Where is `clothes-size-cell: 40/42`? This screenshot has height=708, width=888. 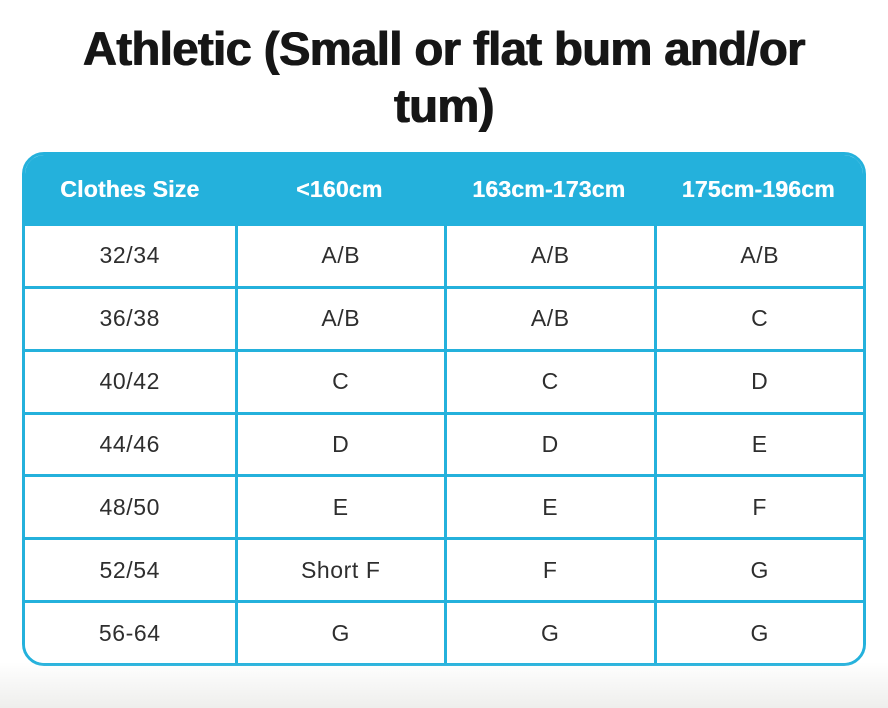
clothes-size-cell: 40/42 is located at coordinates (130, 381).